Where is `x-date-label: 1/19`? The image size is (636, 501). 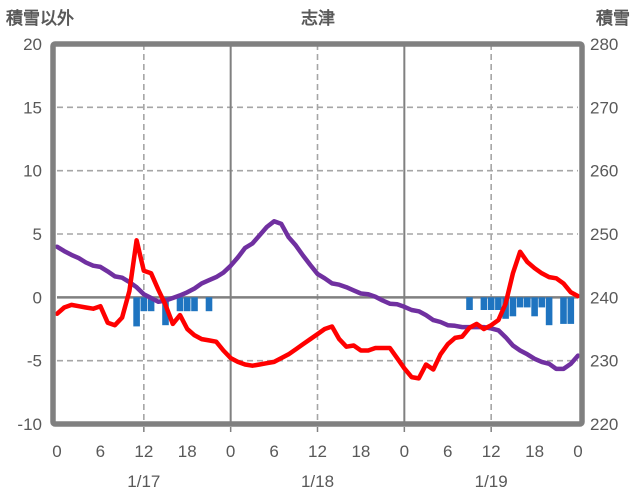
x-date-label: 1/19 is located at coordinates (491, 481).